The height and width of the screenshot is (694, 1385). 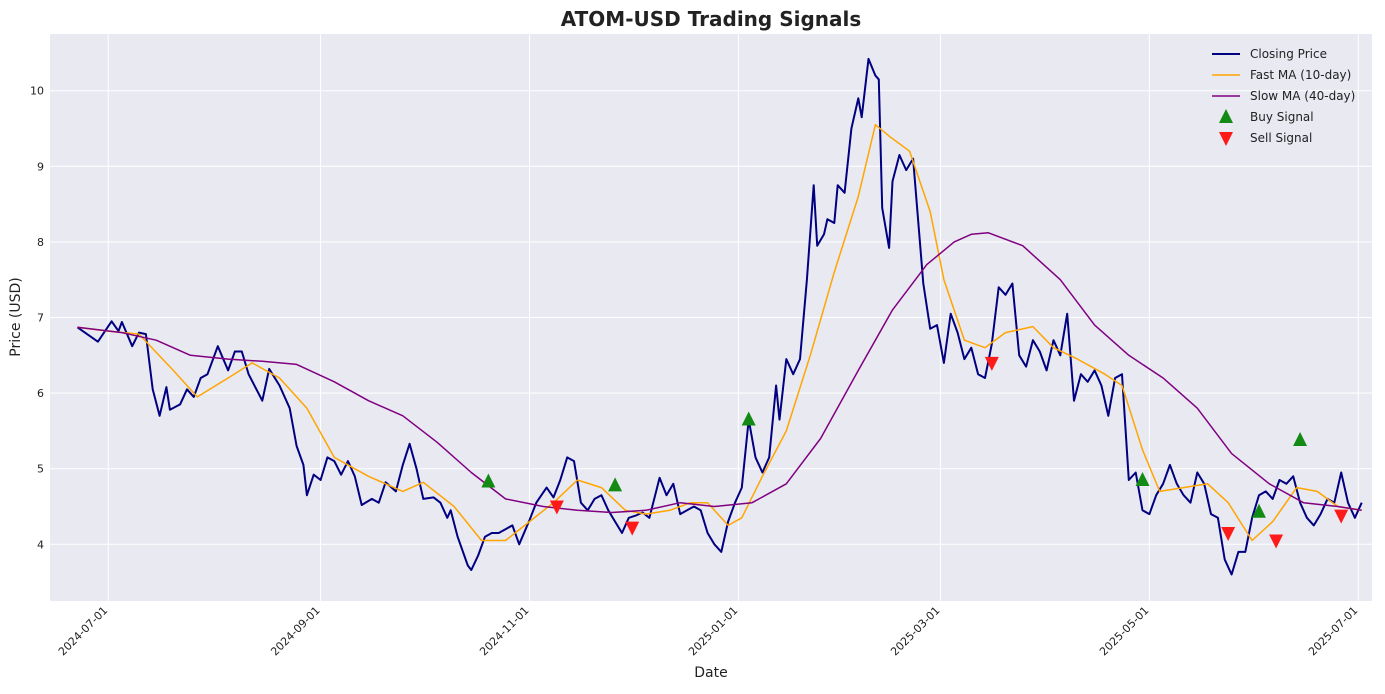 What do you see at coordinates (40, 469) in the screenshot?
I see `y-tick-label: 5` at bounding box center [40, 469].